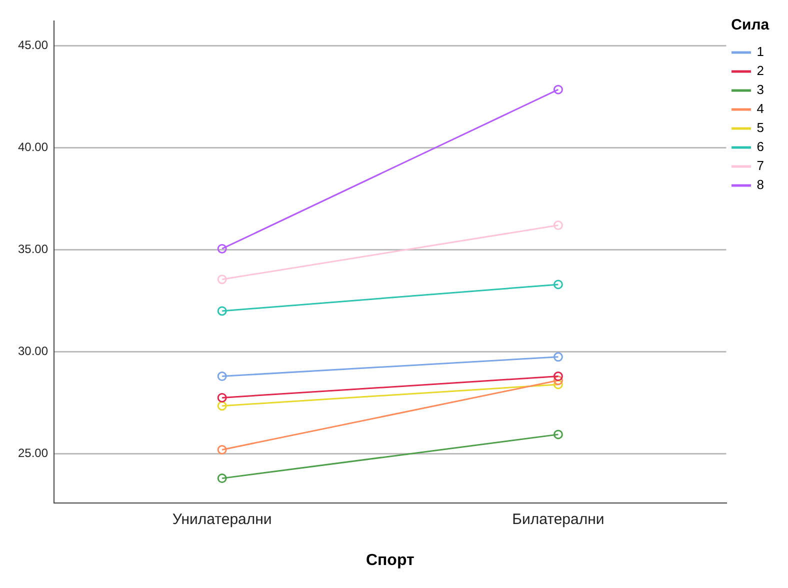 The height and width of the screenshot is (588, 788). Describe the element at coordinates (760, 70) in the screenshot. I see `legend-label: 2` at that location.